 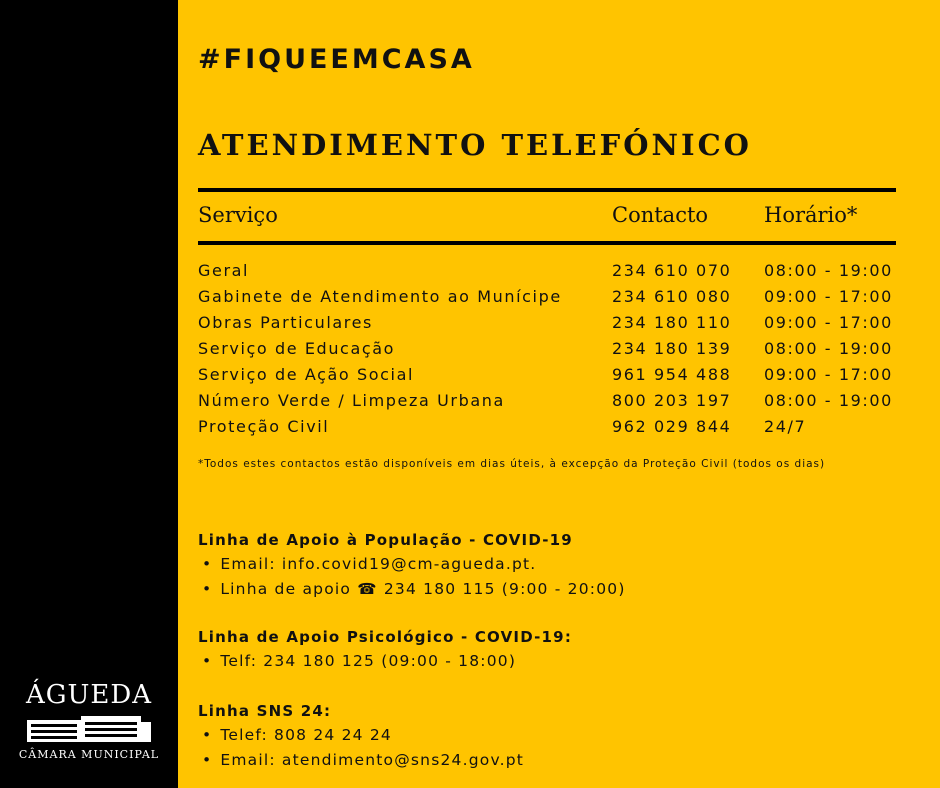 I want to click on logo-subtitle: CÂMARA MUNICIPAL, so click(x=89, y=754).